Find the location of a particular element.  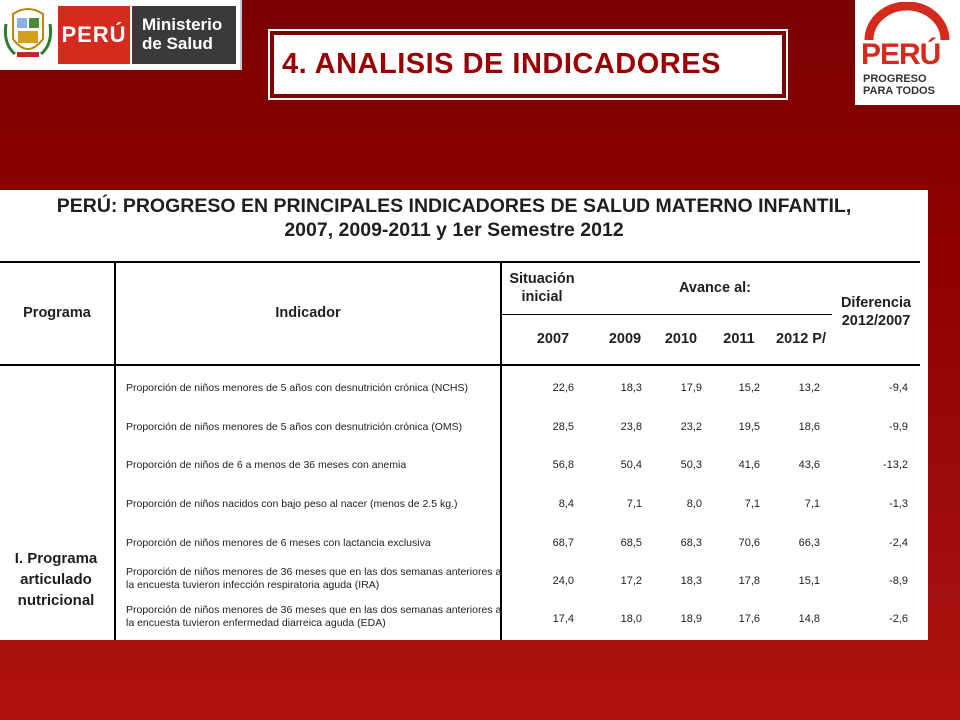

ministry-line-2: de Salud is located at coordinates (177, 43).